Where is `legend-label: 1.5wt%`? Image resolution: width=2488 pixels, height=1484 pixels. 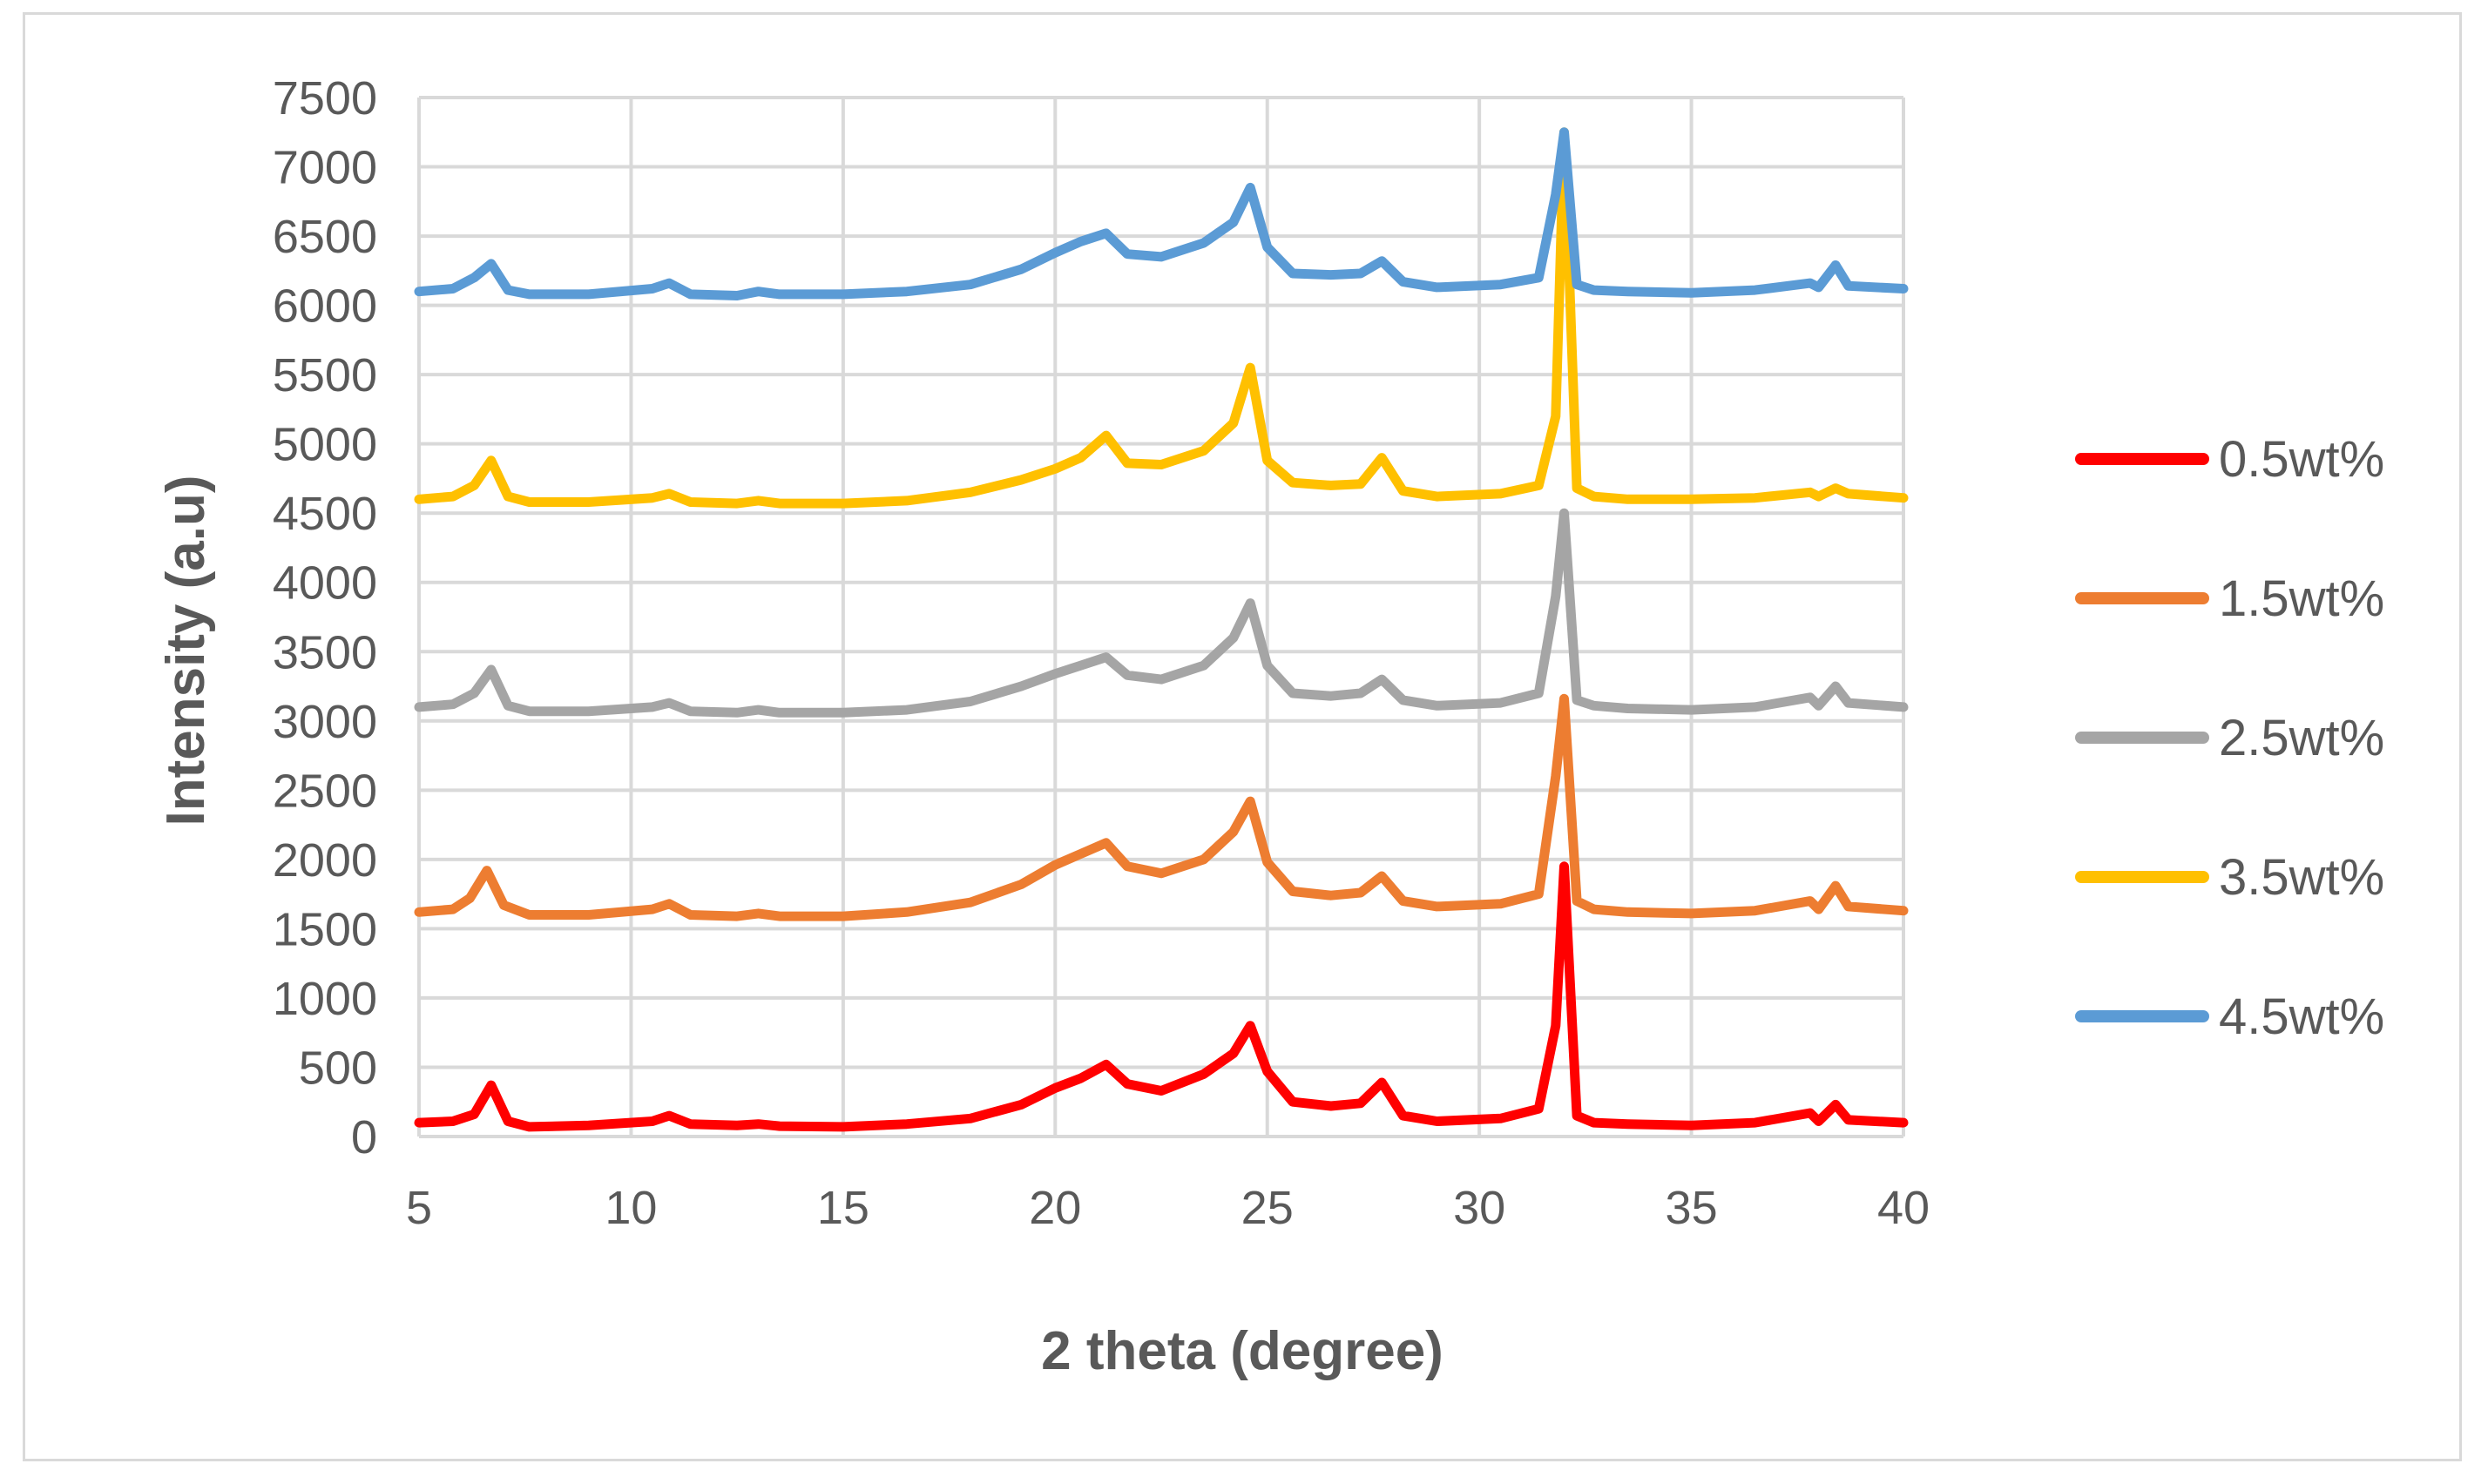
legend-label: 1.5wt% is located at coordinates (2301, 598).